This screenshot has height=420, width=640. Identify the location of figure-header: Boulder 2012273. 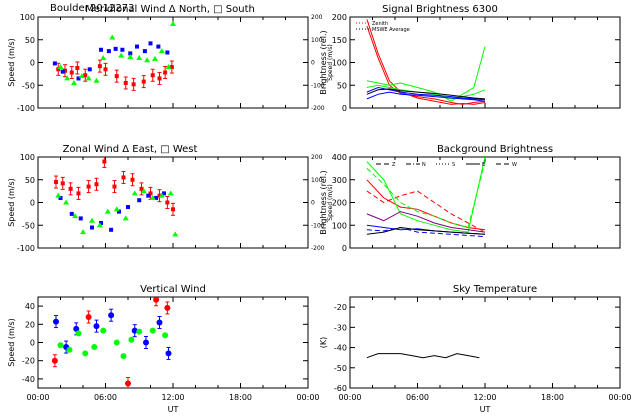
(92, 8).